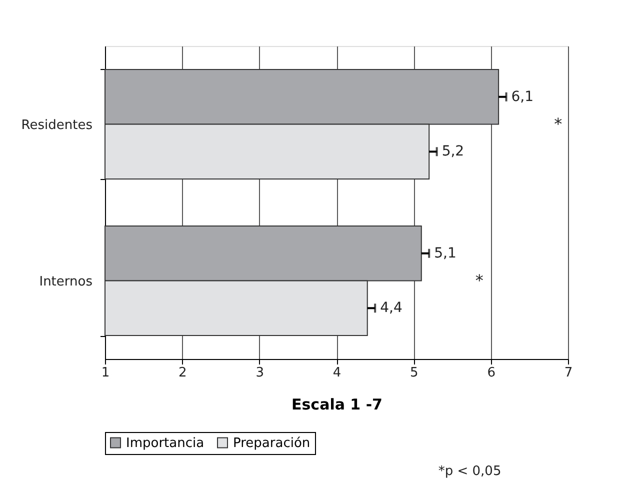 This screenshot has height=490, width=643. What do you see at coordinates (337, 405) in the screenshot?
I see `x-axis-title: Escala 1 -7` at bounding box center [337, 405].